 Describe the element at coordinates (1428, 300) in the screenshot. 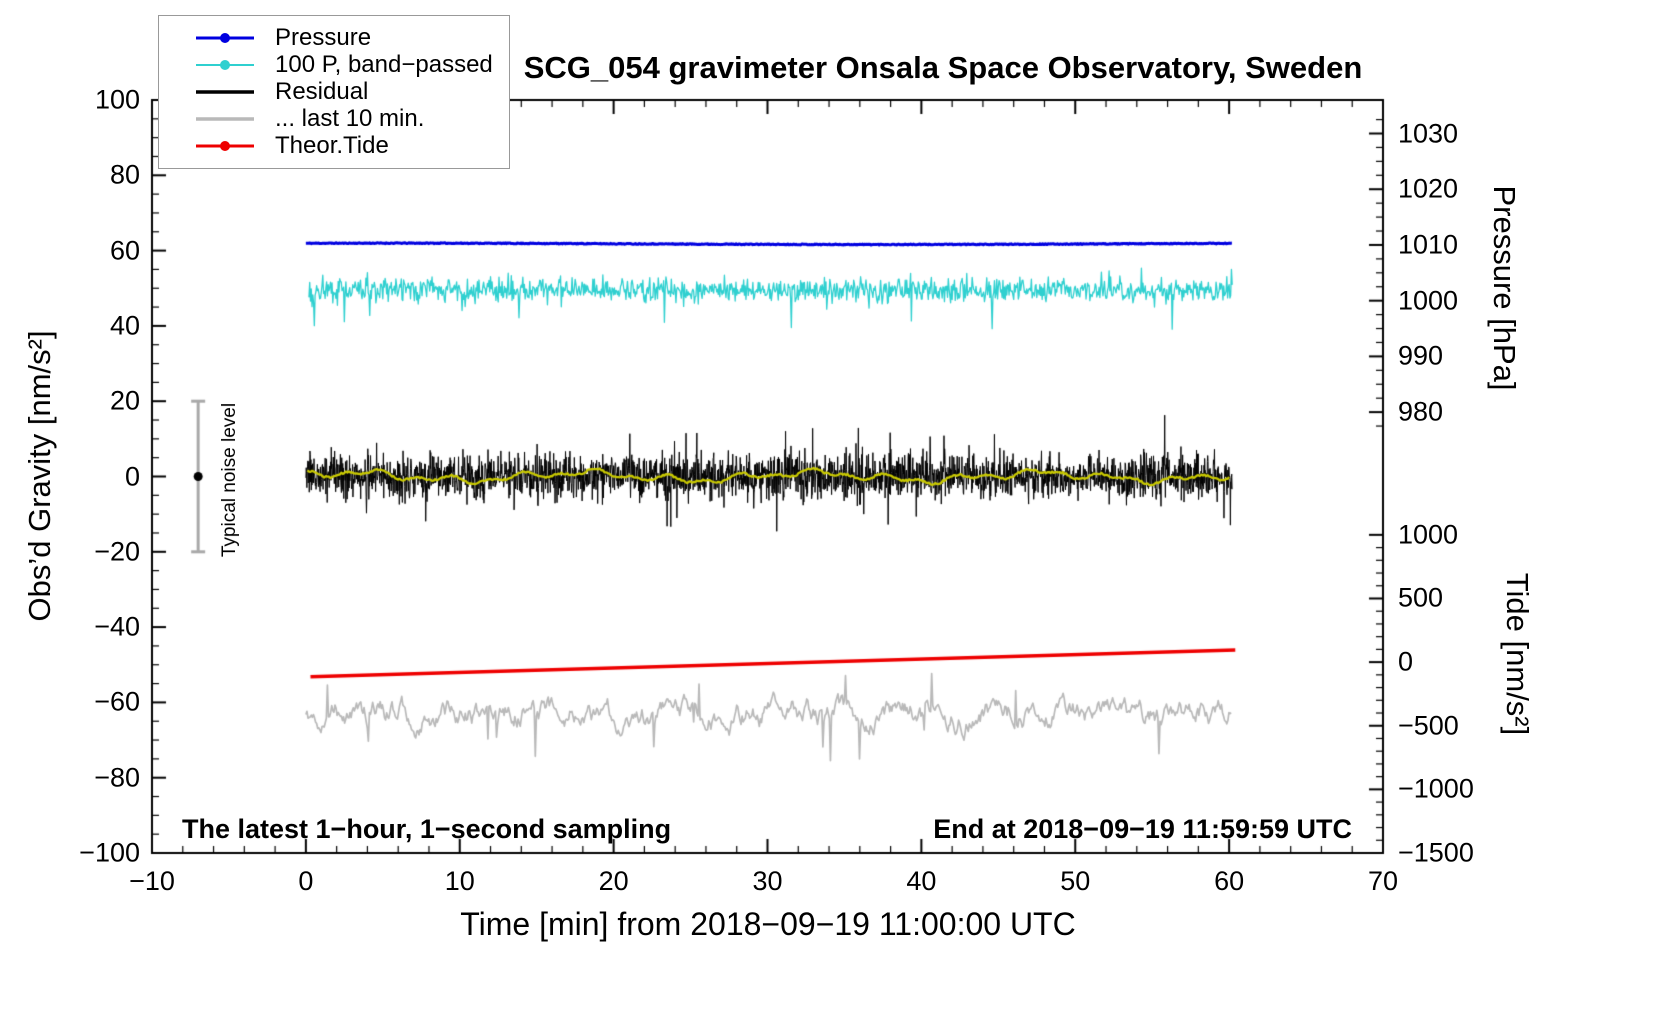

I see `pressure-tick-label: 1000` at that location.